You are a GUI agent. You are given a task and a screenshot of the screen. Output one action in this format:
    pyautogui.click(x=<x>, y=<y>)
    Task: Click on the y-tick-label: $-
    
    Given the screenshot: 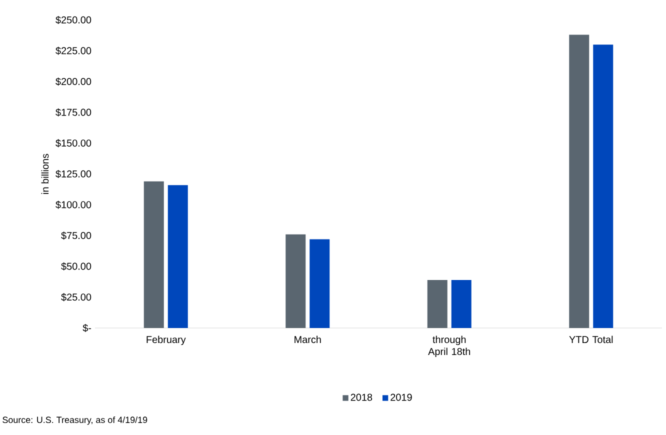 What is the action you would take?
    pyautogui.click(x=87, y=328)
    